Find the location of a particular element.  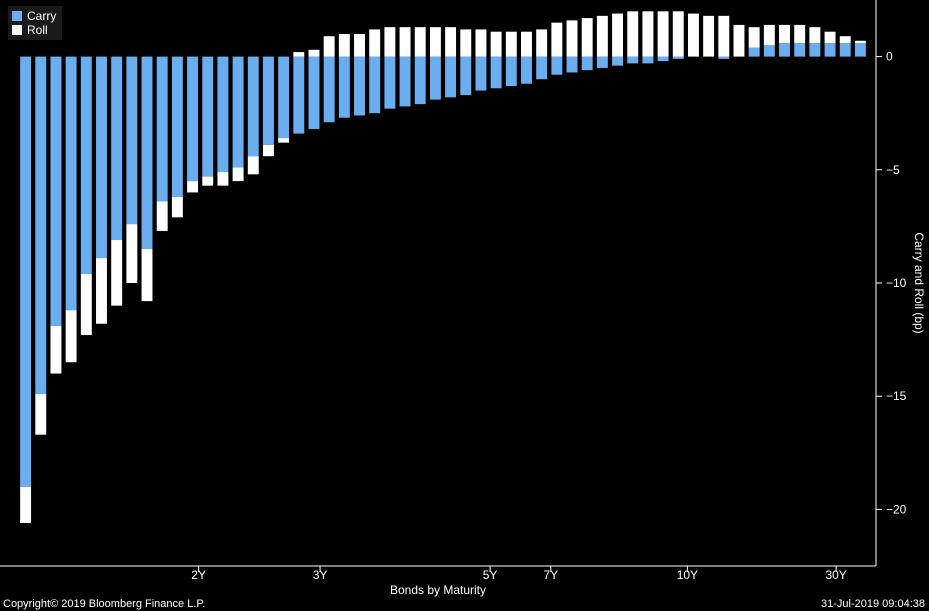

x-tick-label: 5Y is located at coordinates (490, 575).